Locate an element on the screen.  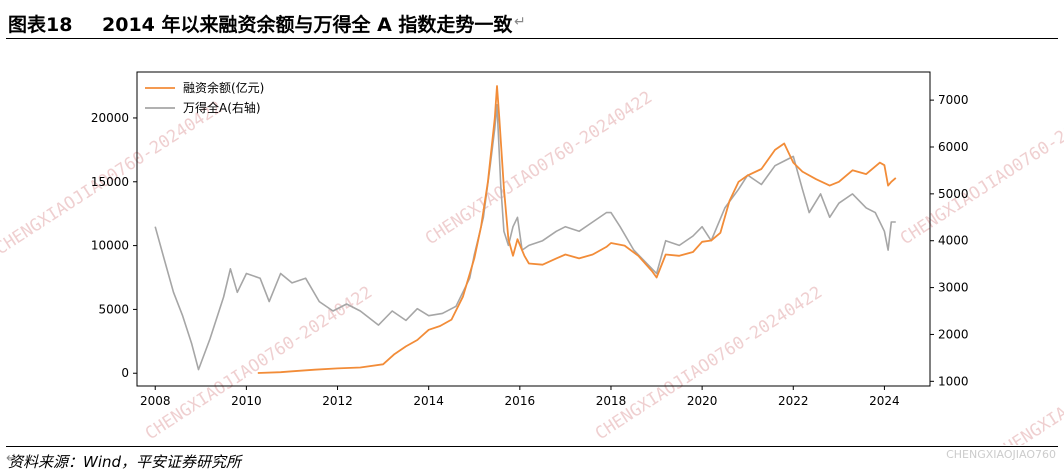
legend-label: 融资余额(亿元) is located at coordinates (223, 87).